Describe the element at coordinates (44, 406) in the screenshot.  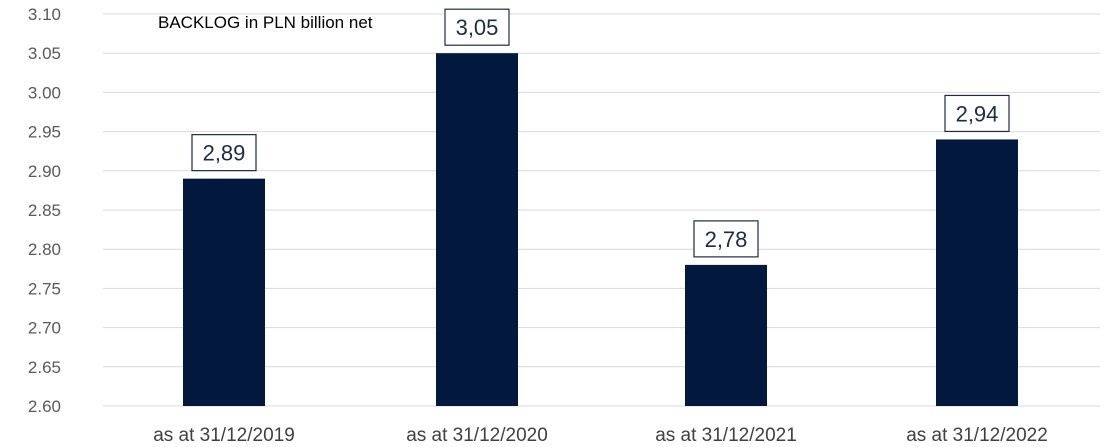
I see `y-tick-label: 2.60` at that location.